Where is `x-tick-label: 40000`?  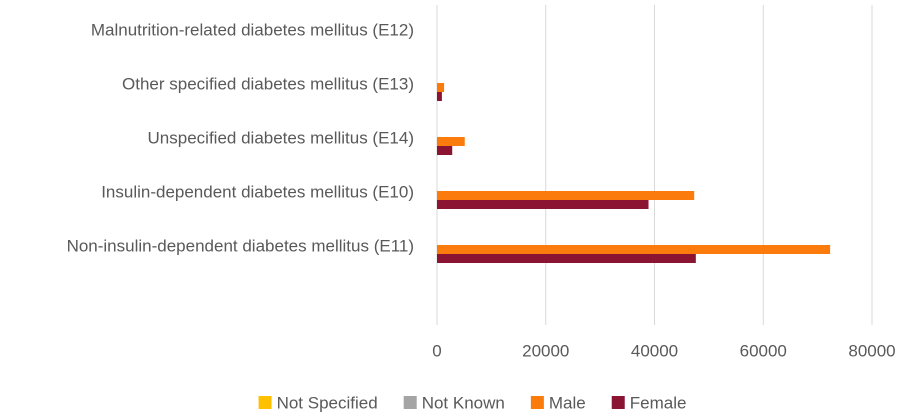 x-tick-label: 40000 is located at coordinates (654, 350).